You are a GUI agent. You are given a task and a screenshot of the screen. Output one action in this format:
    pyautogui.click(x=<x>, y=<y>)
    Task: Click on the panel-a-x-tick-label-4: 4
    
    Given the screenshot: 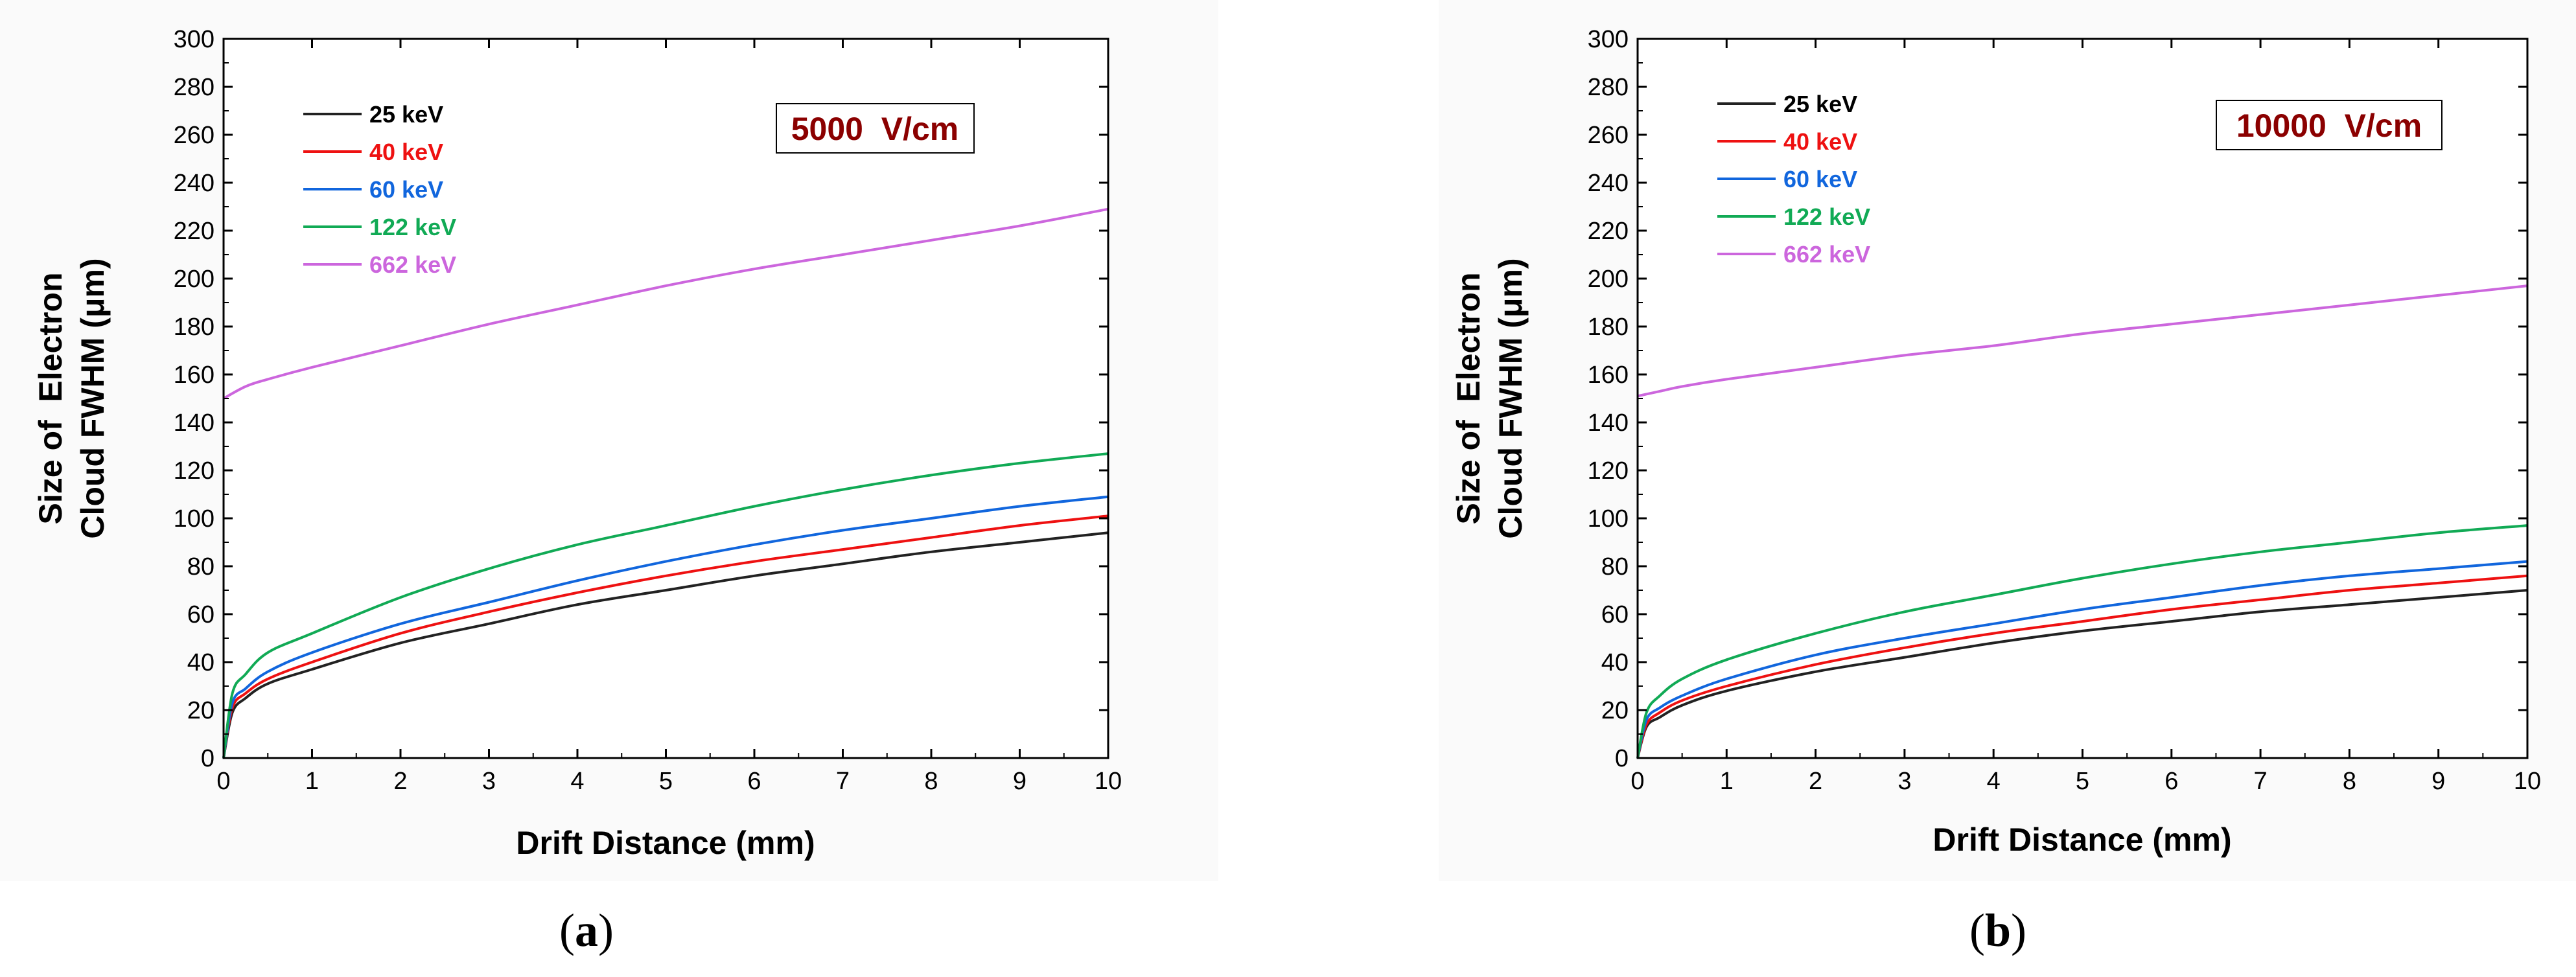 What is the action you would take?
    pyautogui.click(x=577, y=781)
    